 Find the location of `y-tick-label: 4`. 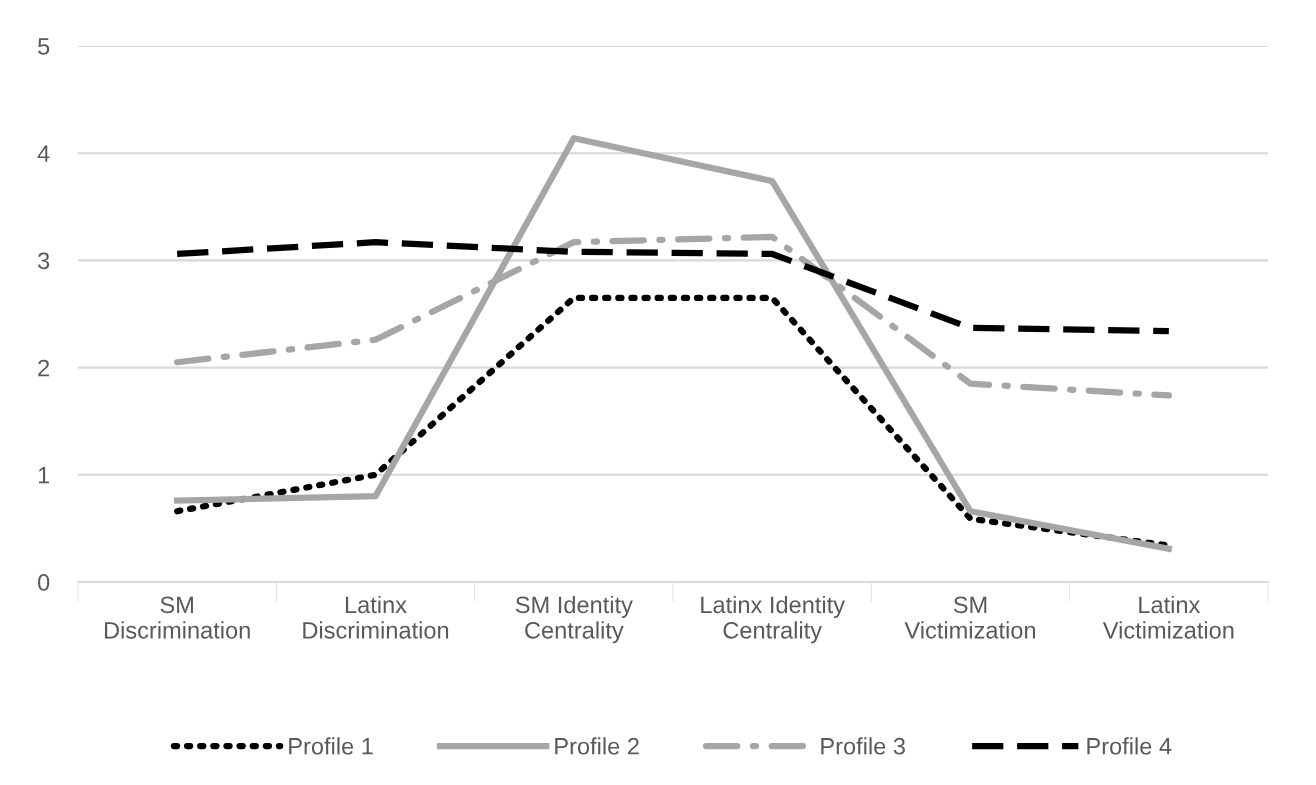

y-tick-label: 4 is located at coordinates (43, 153).